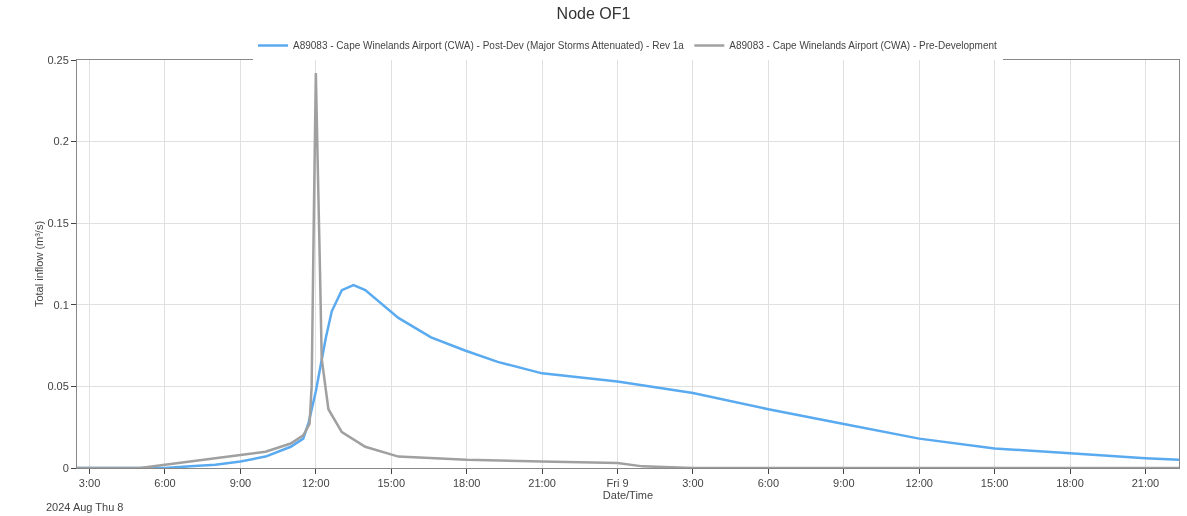 This screenshot has height=516, width=1187. I want to click on x-tick-label: Fri 9, so click(617, 483).